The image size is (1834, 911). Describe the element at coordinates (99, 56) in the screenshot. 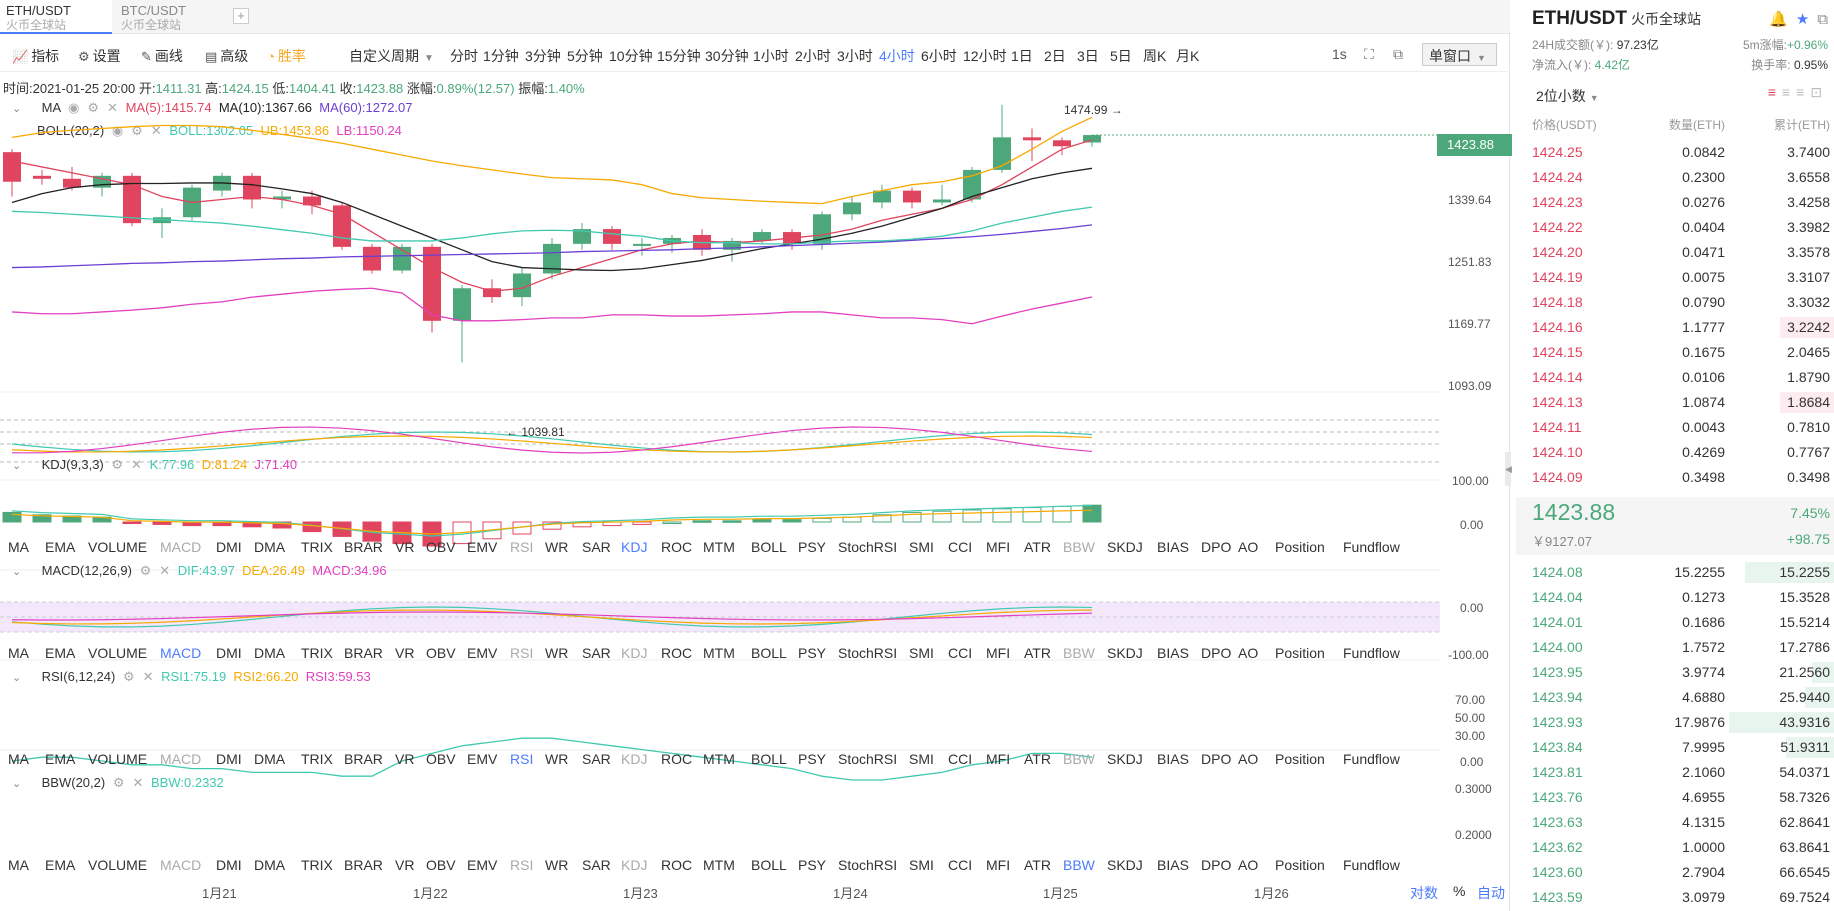

I see `settings-button: ⚙ 设置` at that location.